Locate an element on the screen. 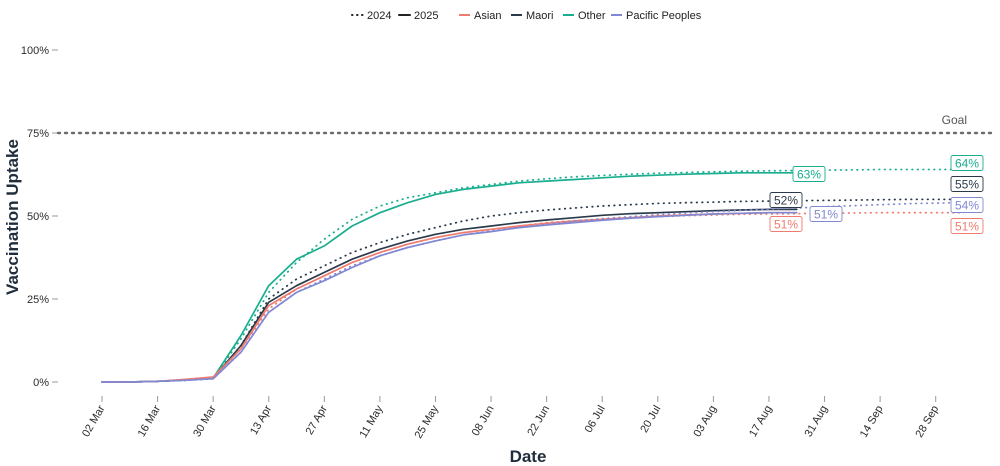 Image resolution: width=1000 pixels, height=466 pixels. legend-item-2024: 2024 is located at coordinates (371, 16).